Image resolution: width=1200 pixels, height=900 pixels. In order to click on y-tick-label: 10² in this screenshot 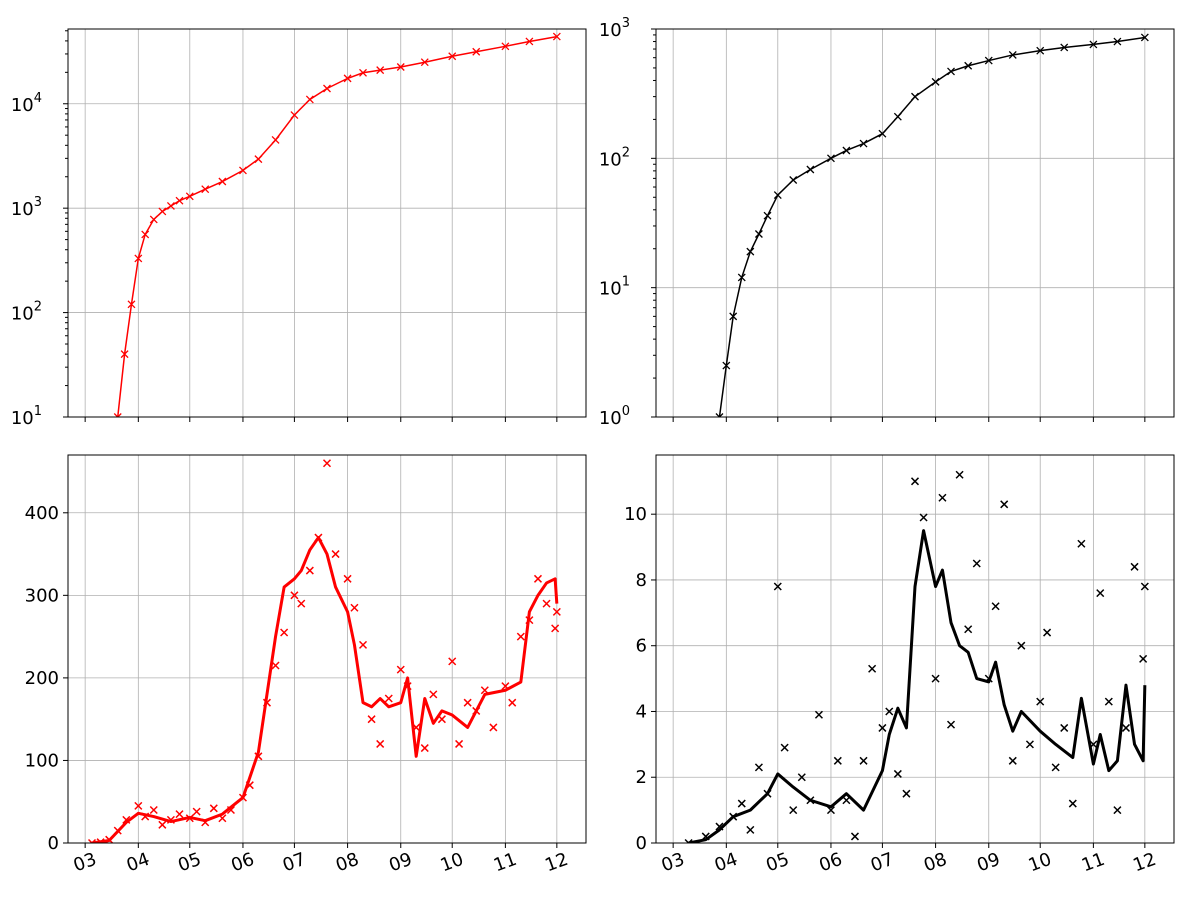, I will do `click(26, 312)`.